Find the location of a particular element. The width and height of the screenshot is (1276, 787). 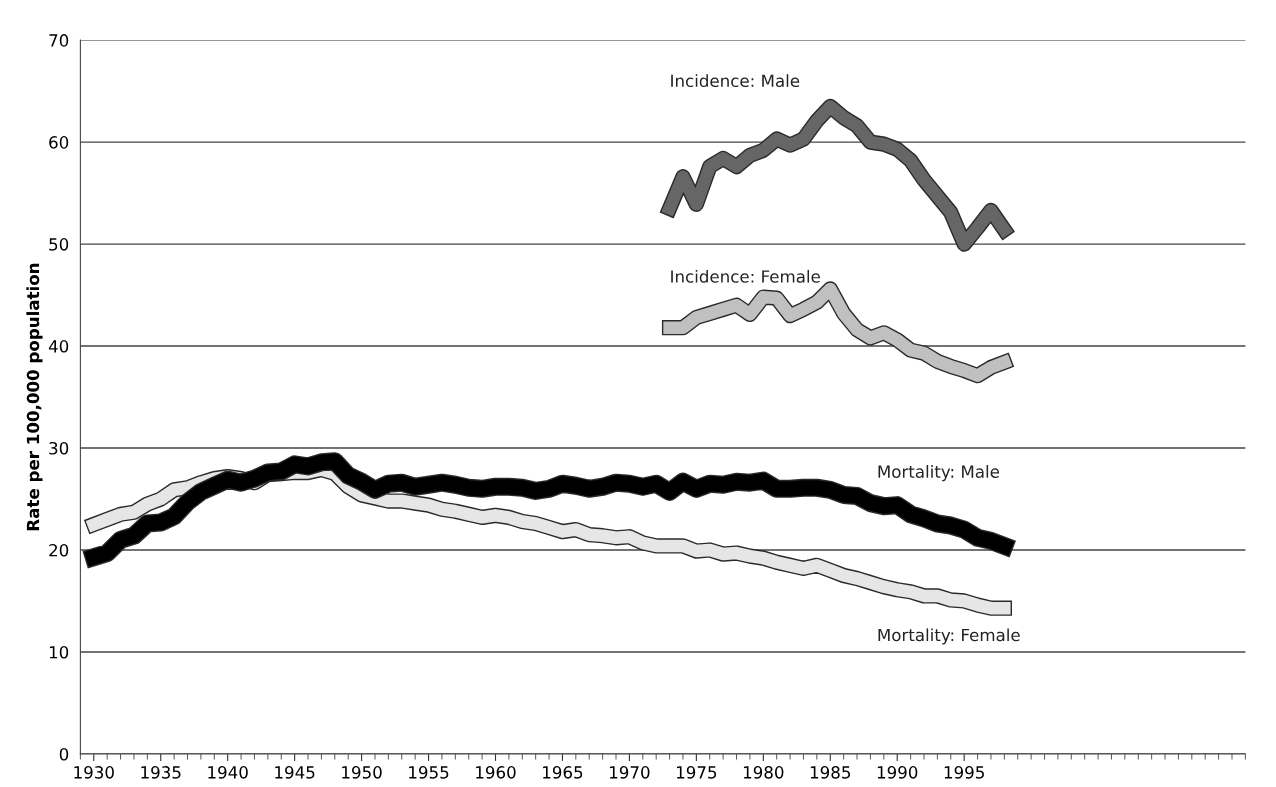

x-tick-label: 1930 is located at coordinates (94, 772).